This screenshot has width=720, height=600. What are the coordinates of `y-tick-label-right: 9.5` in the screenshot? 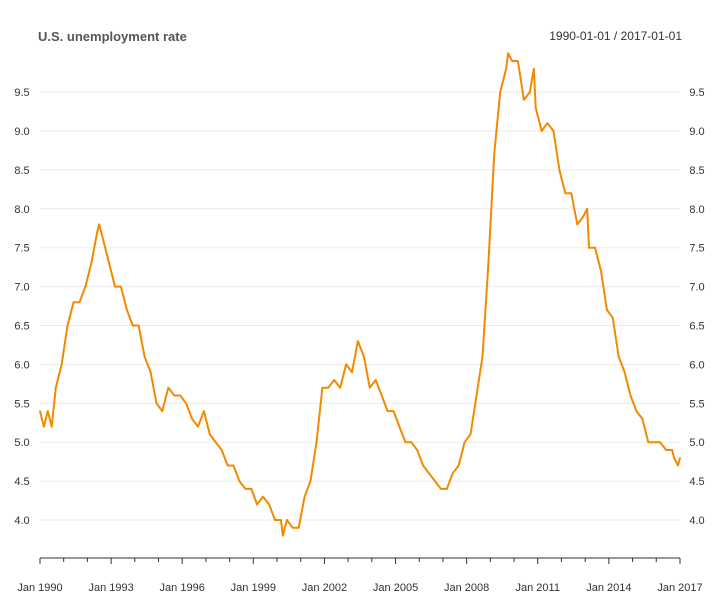 It's located at (696, 93).